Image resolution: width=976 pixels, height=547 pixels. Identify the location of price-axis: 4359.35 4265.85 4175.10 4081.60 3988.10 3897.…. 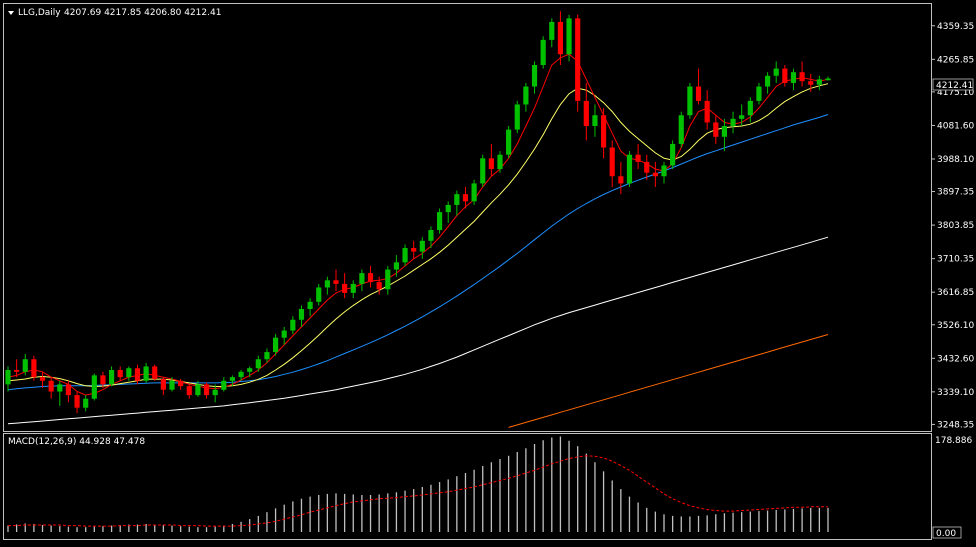
(952, 226).